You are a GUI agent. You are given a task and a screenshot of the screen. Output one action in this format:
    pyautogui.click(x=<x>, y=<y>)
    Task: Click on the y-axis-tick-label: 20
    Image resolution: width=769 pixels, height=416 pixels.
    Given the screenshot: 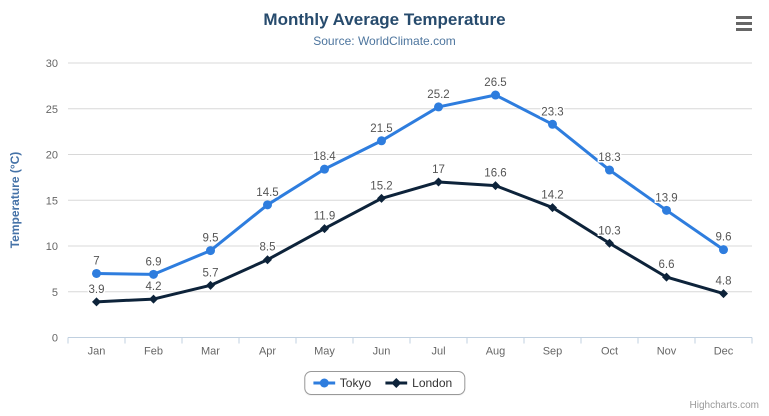 What is the action you would take?
    pyautogui.click(x=52, y=156)
    